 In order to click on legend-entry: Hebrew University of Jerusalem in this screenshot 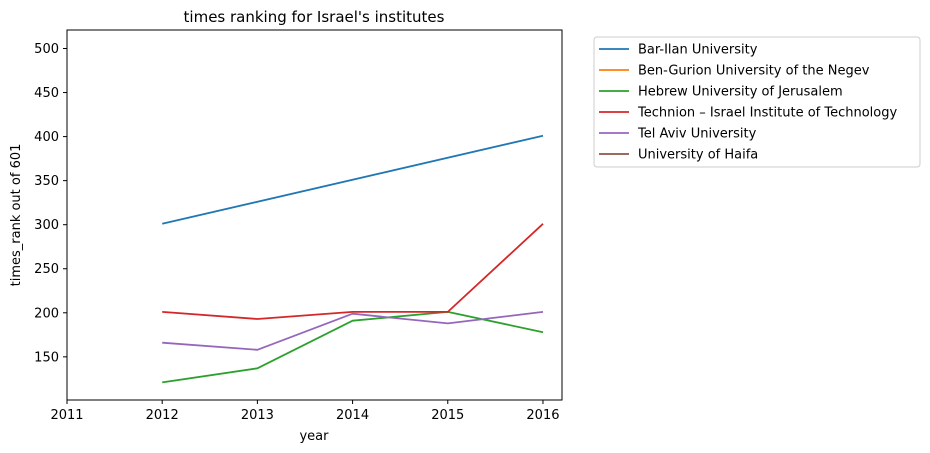, I will do `click(740, 92)`.